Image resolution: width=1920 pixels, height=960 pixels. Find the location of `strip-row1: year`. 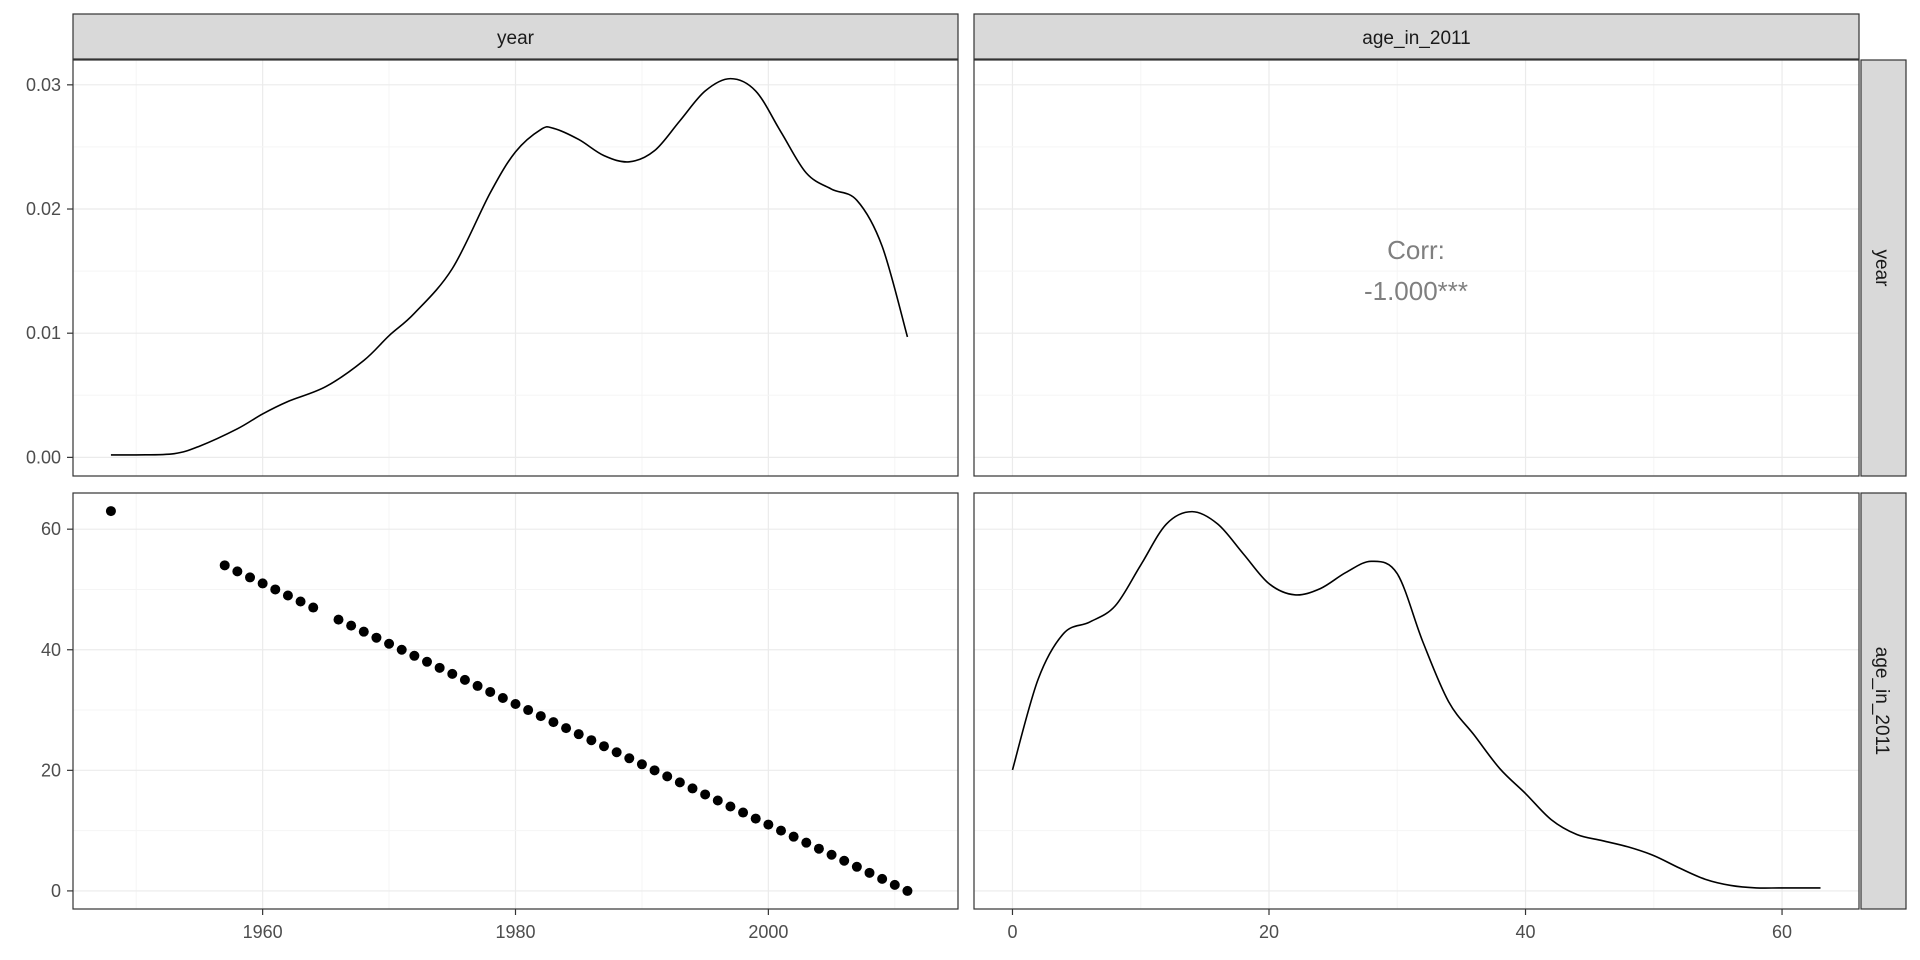

strip-row1: year is located at coordinates (1883, 268).